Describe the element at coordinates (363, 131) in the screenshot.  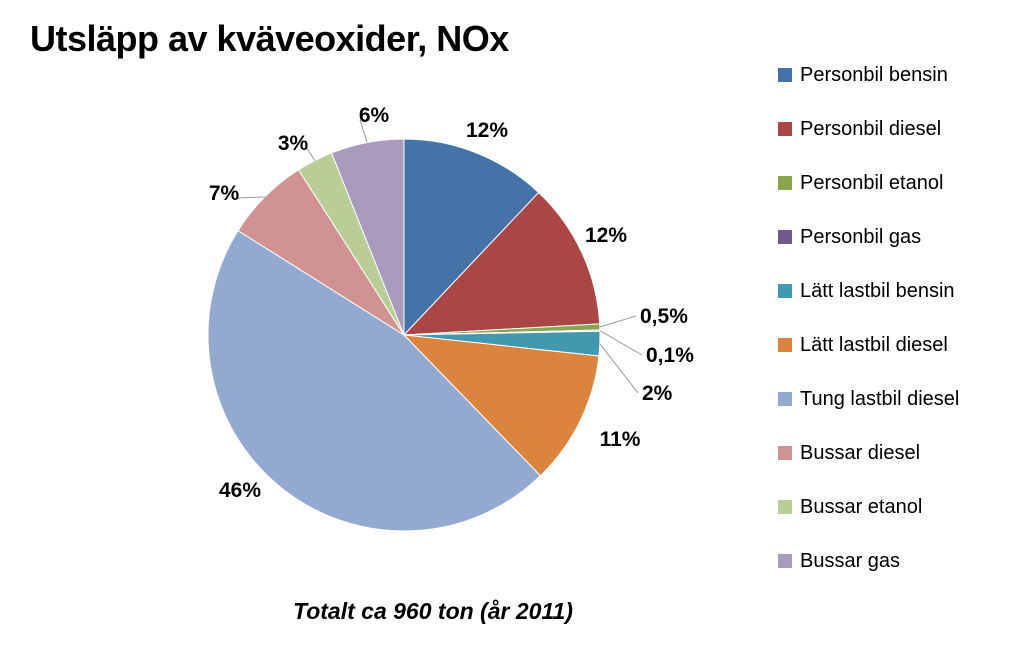
I see `leader-line-bussar-gas` at that location.